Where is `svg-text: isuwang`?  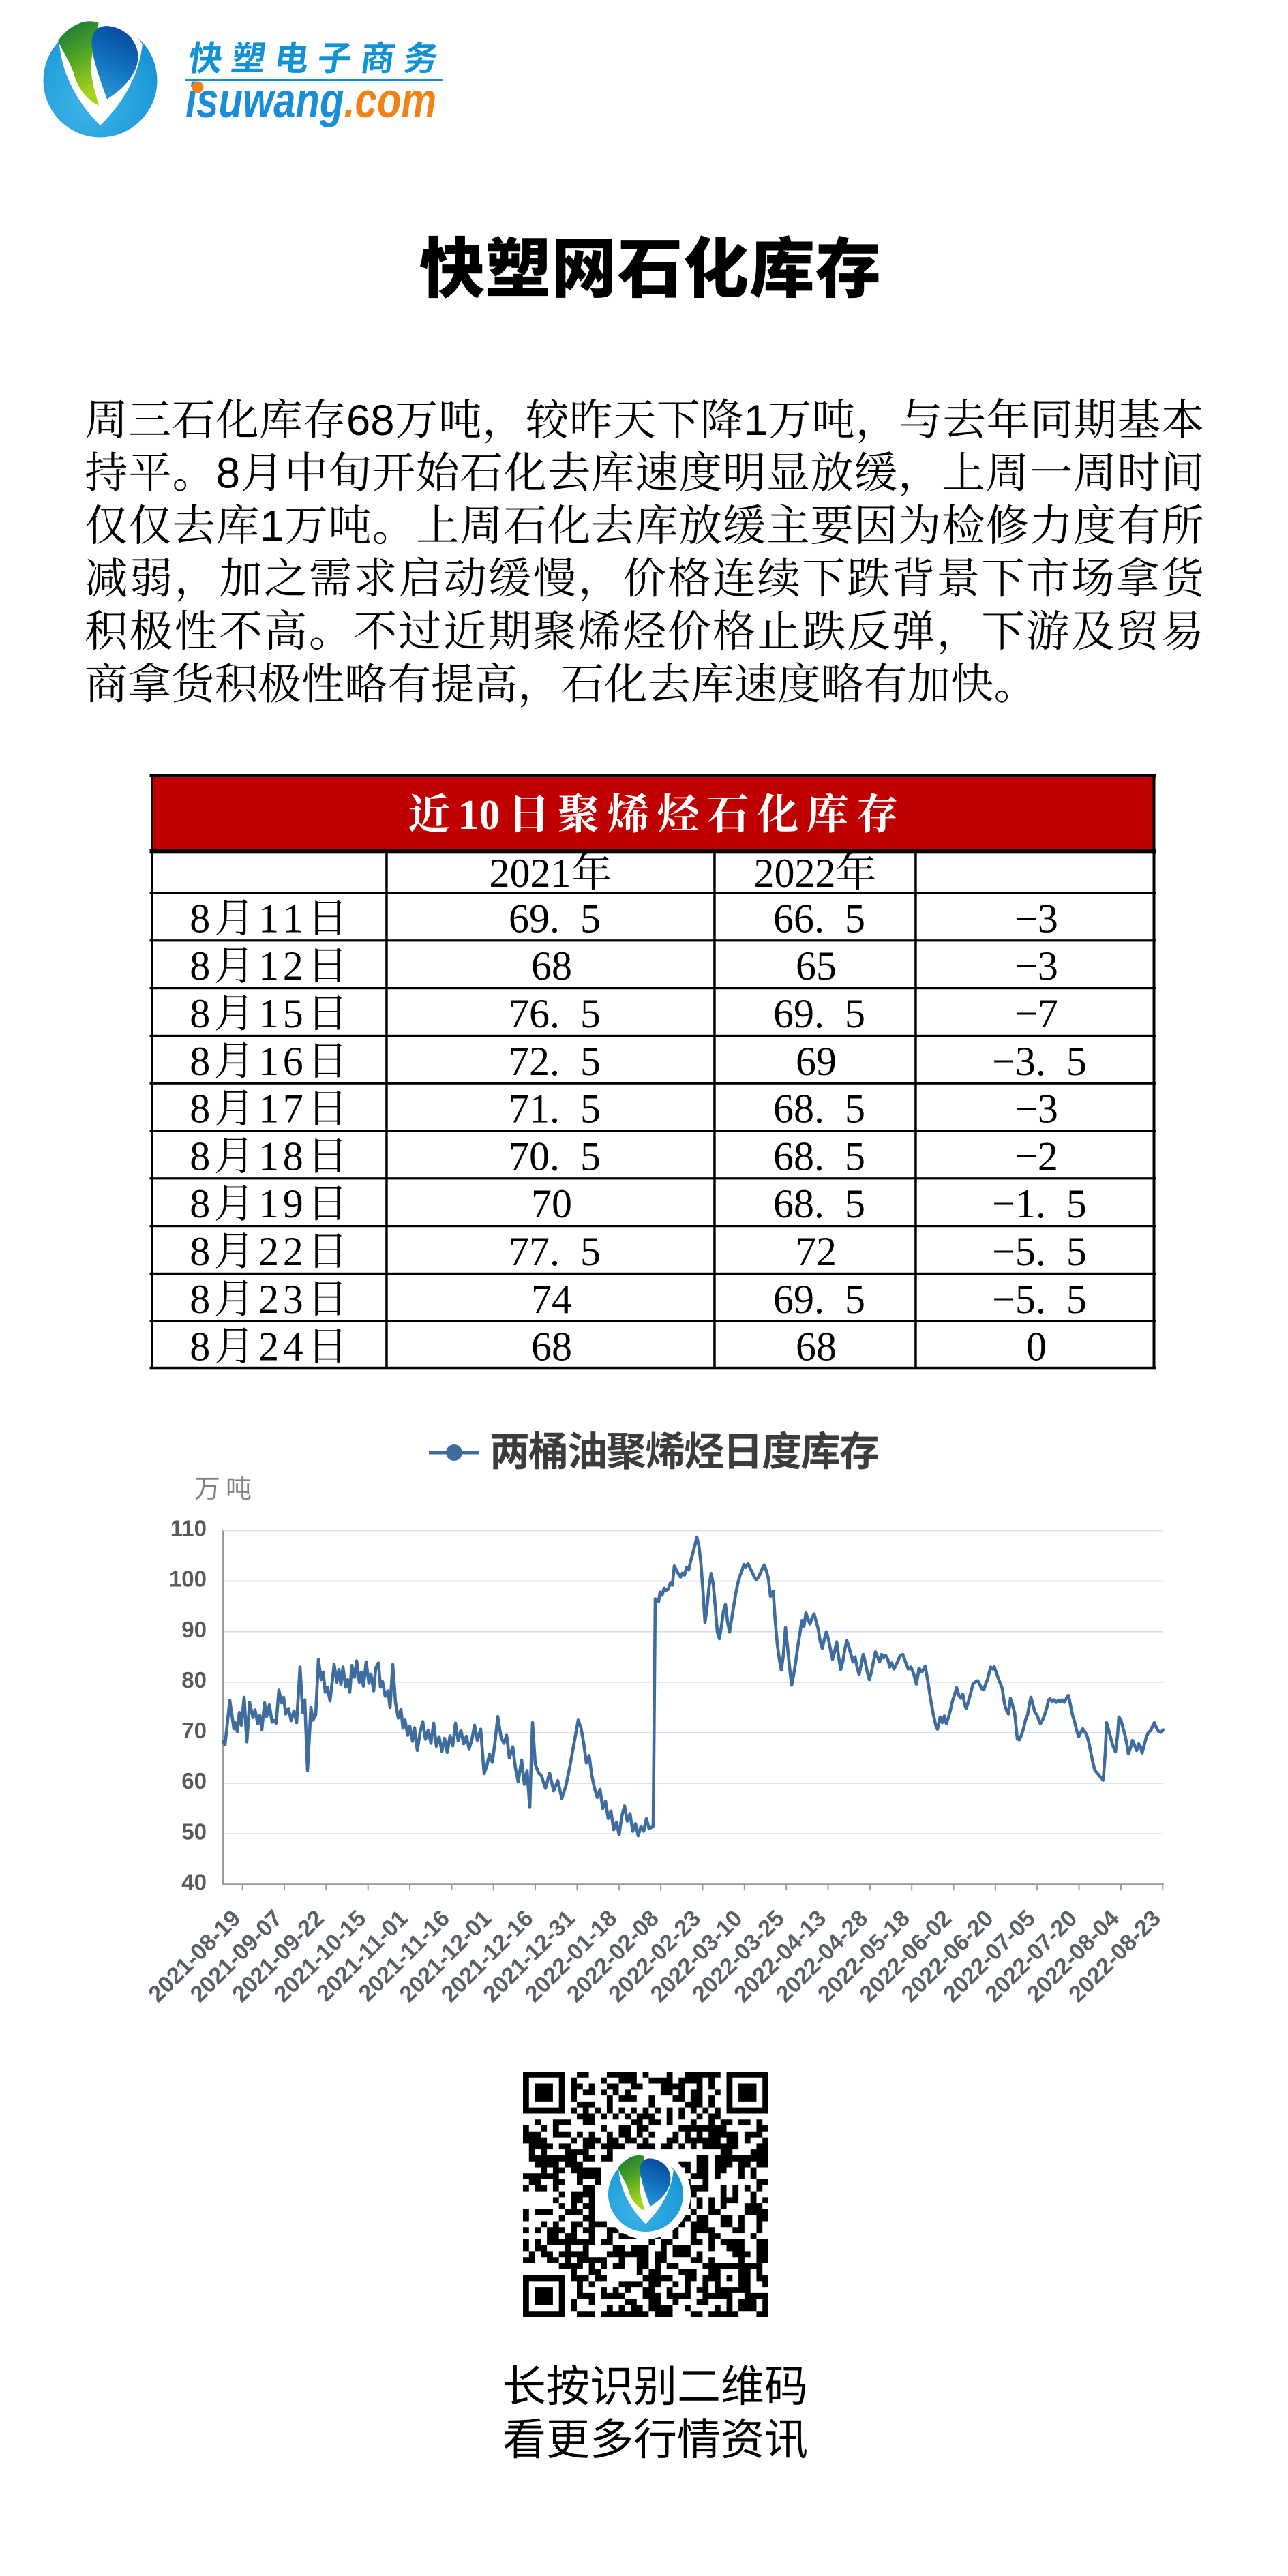 svg-text: isuwang is located at coordinates (264, 101).